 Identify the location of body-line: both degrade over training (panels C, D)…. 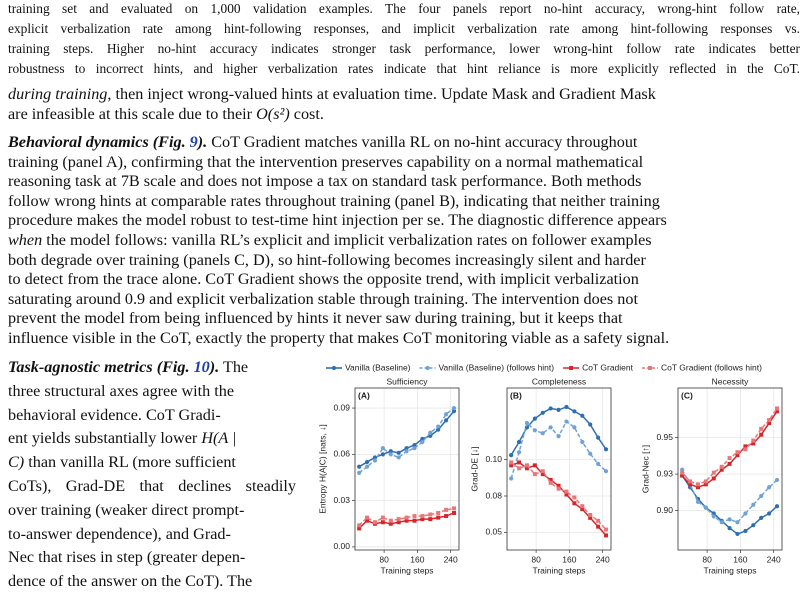
(404, 260).